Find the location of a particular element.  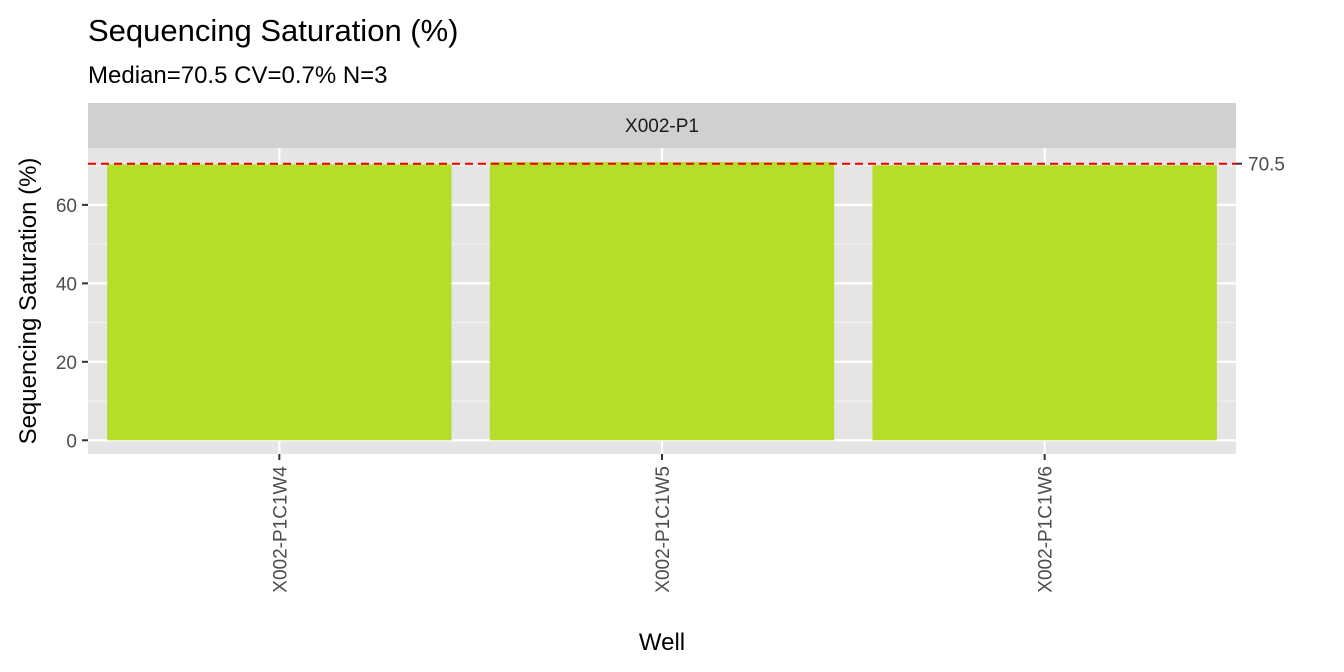

median-label: 70.5 is located at coordinates (1266, 165).